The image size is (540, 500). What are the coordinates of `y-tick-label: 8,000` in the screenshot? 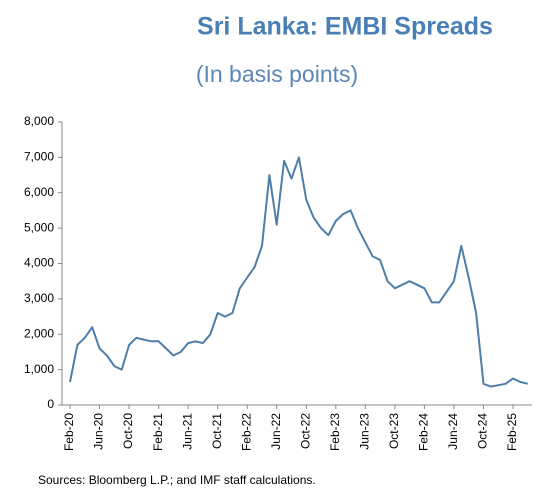 It's located at (39, 121).